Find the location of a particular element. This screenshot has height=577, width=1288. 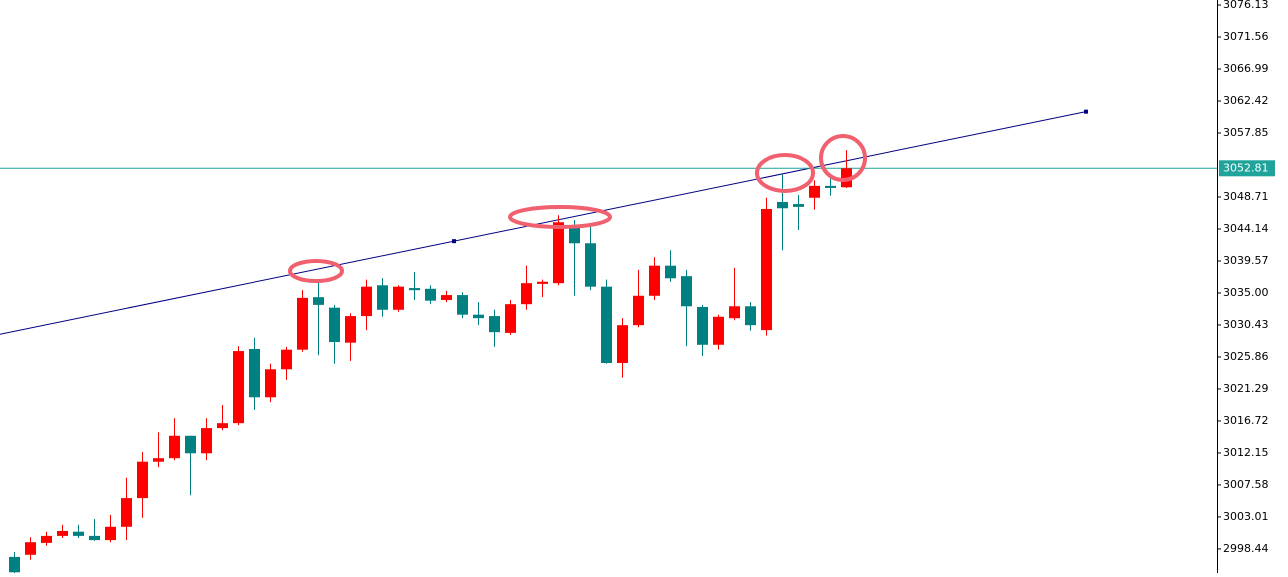

y-tick-label: 3076.13 is located at coordinates (1246, 5).